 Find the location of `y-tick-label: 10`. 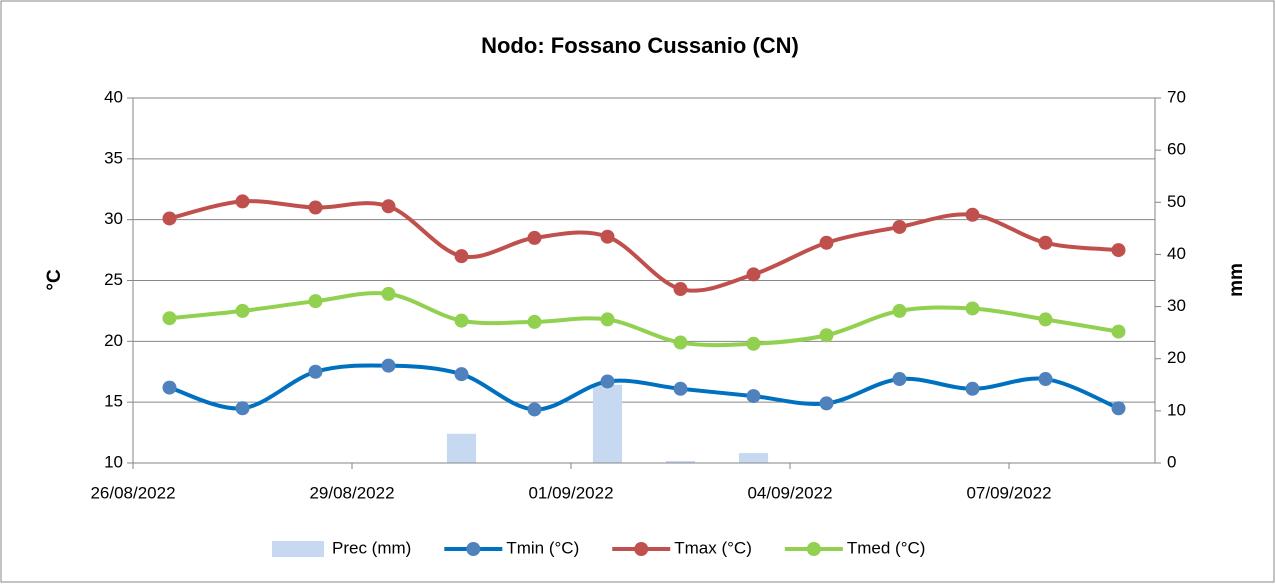

y-tick-label: 10 is located at coordinates (113, 461).